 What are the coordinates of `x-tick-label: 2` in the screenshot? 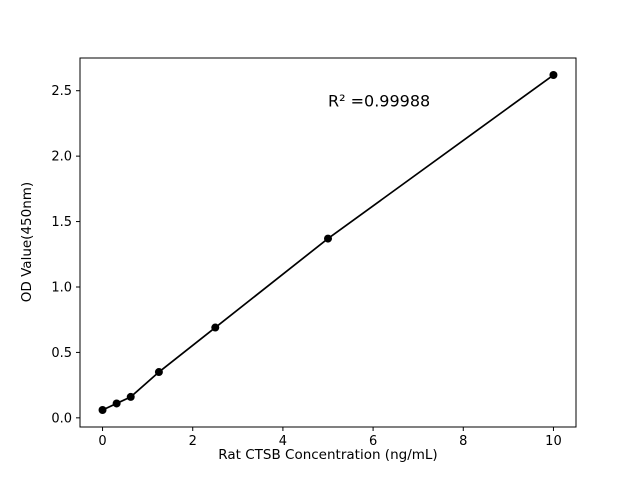 It's located at (193, 441).